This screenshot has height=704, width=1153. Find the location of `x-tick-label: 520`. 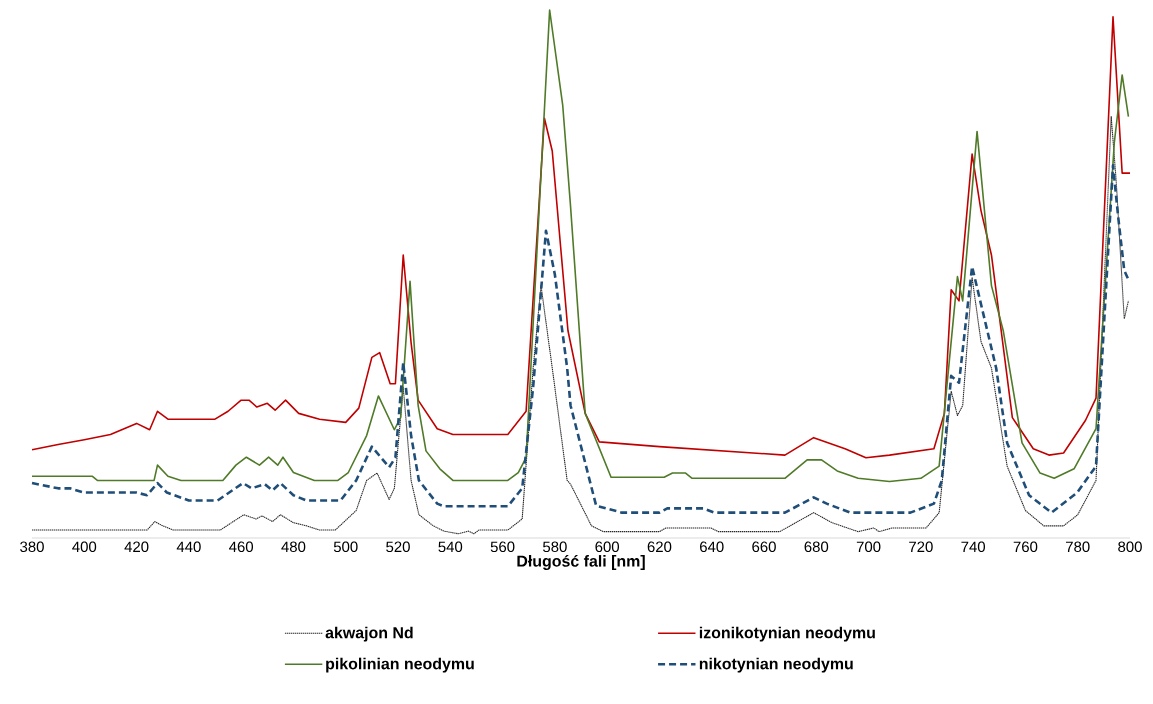

x-tick-label: 520 is located at coordinates (398, 547).